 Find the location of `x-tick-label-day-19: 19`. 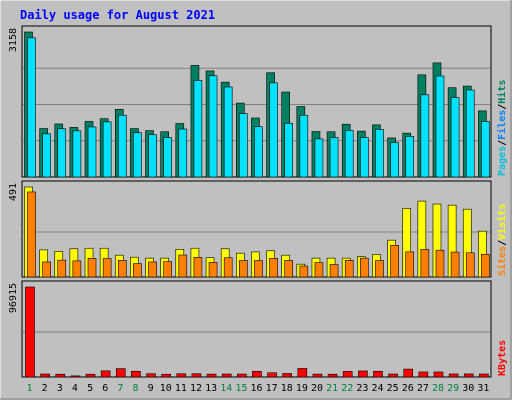

x-tick-label-day-19: 19 is located at coordinates (302, 388).